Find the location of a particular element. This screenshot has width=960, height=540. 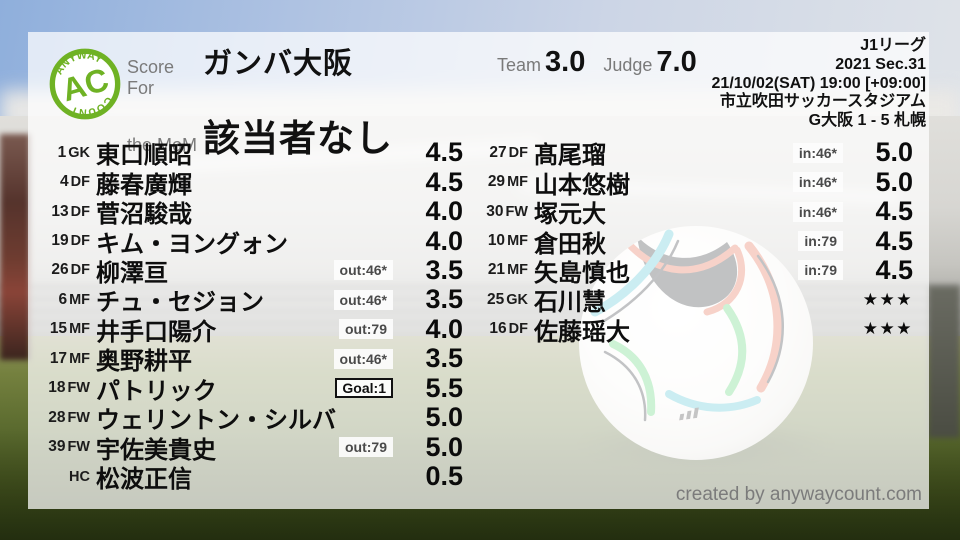

player-number: 29 is located at coordinates (496, 182).